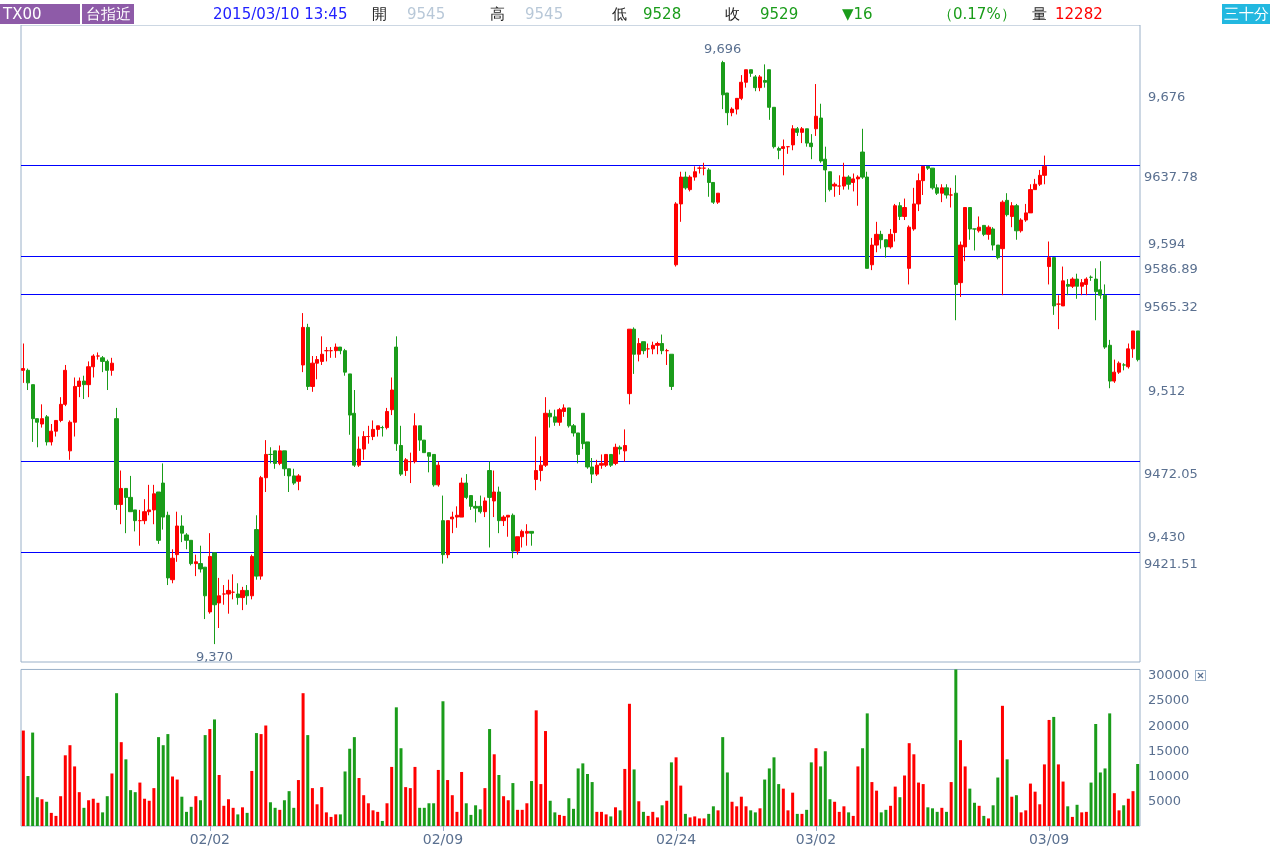 The height and width of the screenshot is (851, 1273). What do you see at coordinates (857, 14) in the screenshot?
I see `text: ▼16` at bounding box center [857, 14].